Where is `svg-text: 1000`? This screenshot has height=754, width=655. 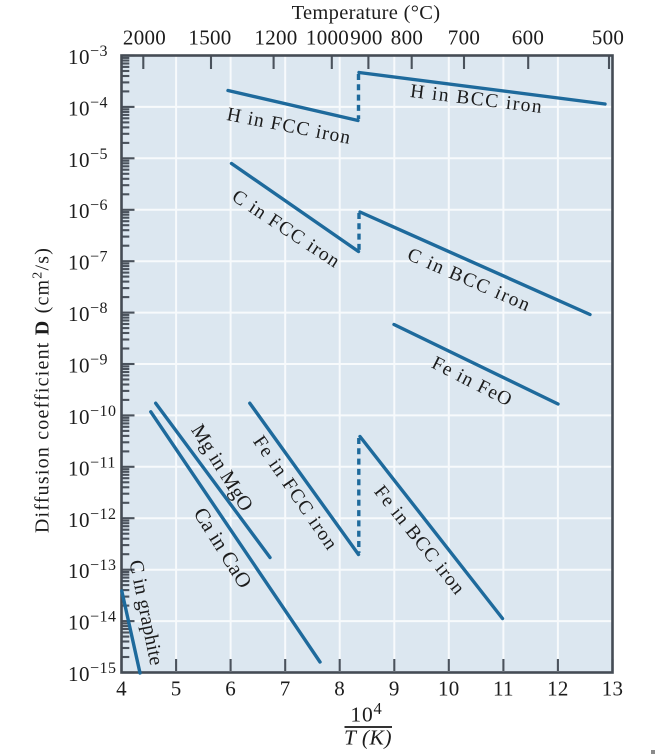 svg-text: 1000 is located at coordinates (327, 38).